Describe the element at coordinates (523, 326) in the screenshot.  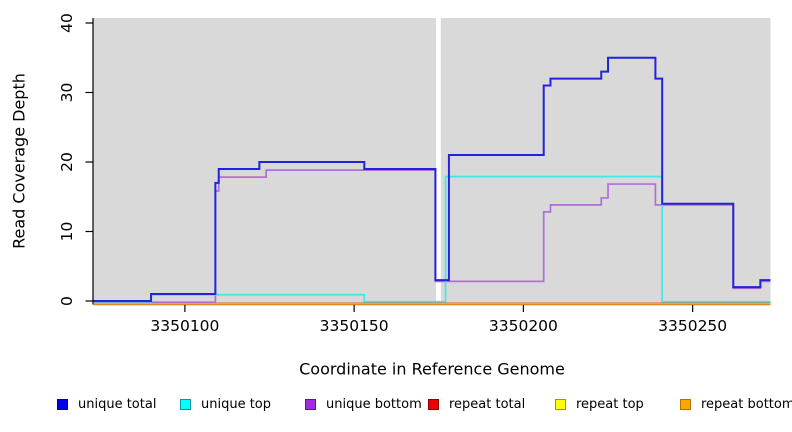
I see `x-tick-label: 3350200` at that location.